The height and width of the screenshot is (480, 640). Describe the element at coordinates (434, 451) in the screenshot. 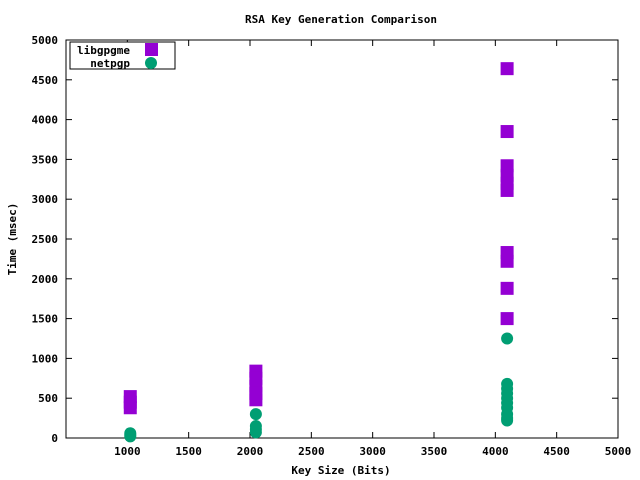

I see `x-tick-label: 3500` at that location.